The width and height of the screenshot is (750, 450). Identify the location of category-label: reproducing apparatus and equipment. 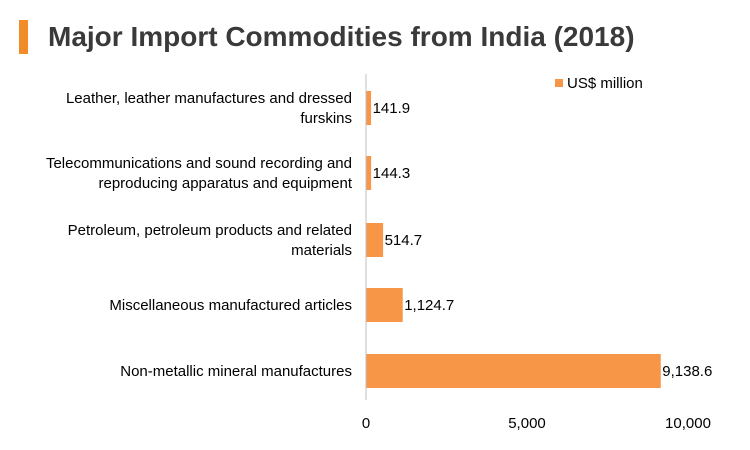
(225, 183).